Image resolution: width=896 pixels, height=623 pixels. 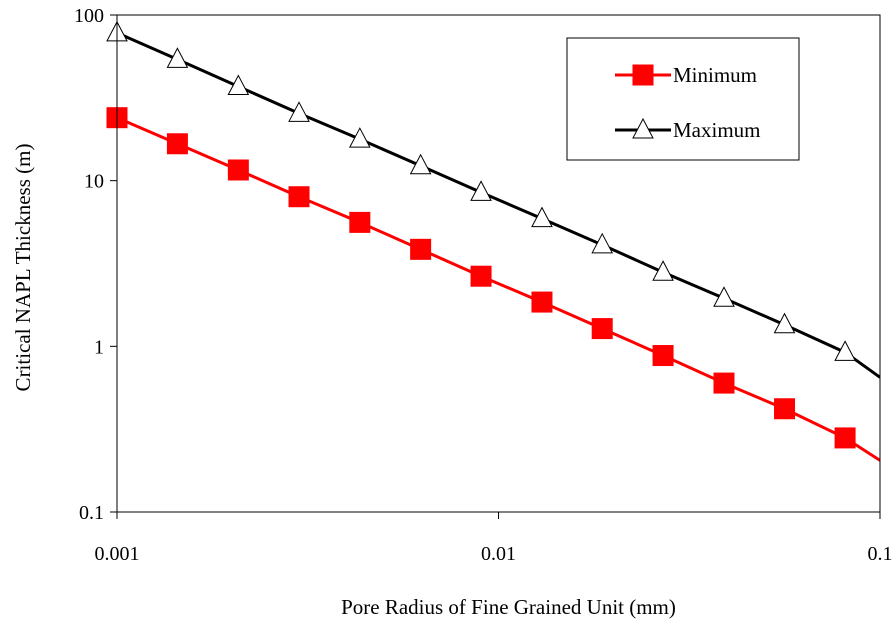 I want to click on x-tick-label: 0.001, so click(x=117, y=554).